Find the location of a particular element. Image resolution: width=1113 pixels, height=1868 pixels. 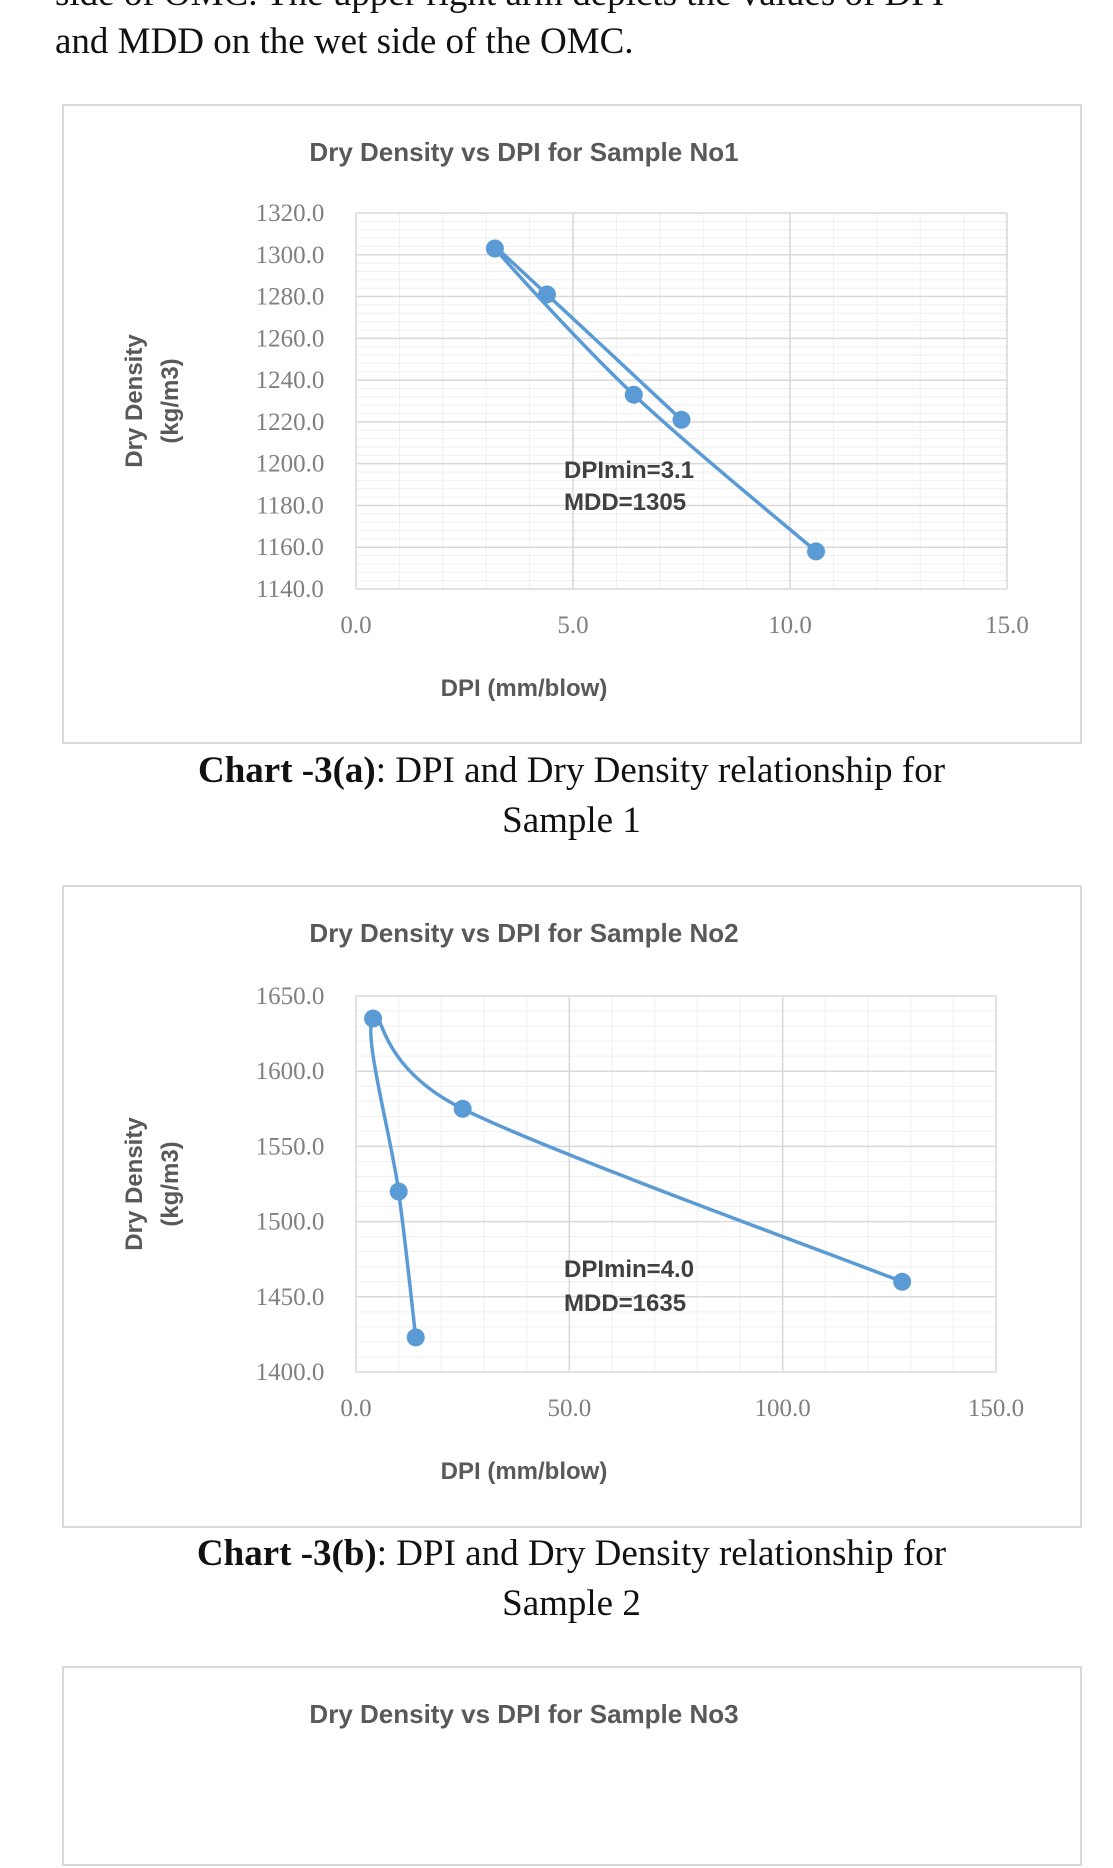

y-tick-label: 1300.0 is located at coordinates (290, 255).